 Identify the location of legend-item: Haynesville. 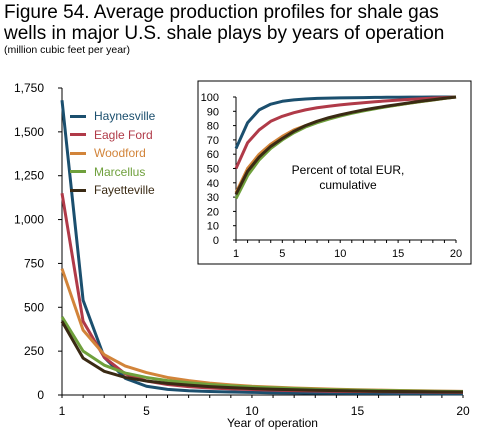
(112, 116).